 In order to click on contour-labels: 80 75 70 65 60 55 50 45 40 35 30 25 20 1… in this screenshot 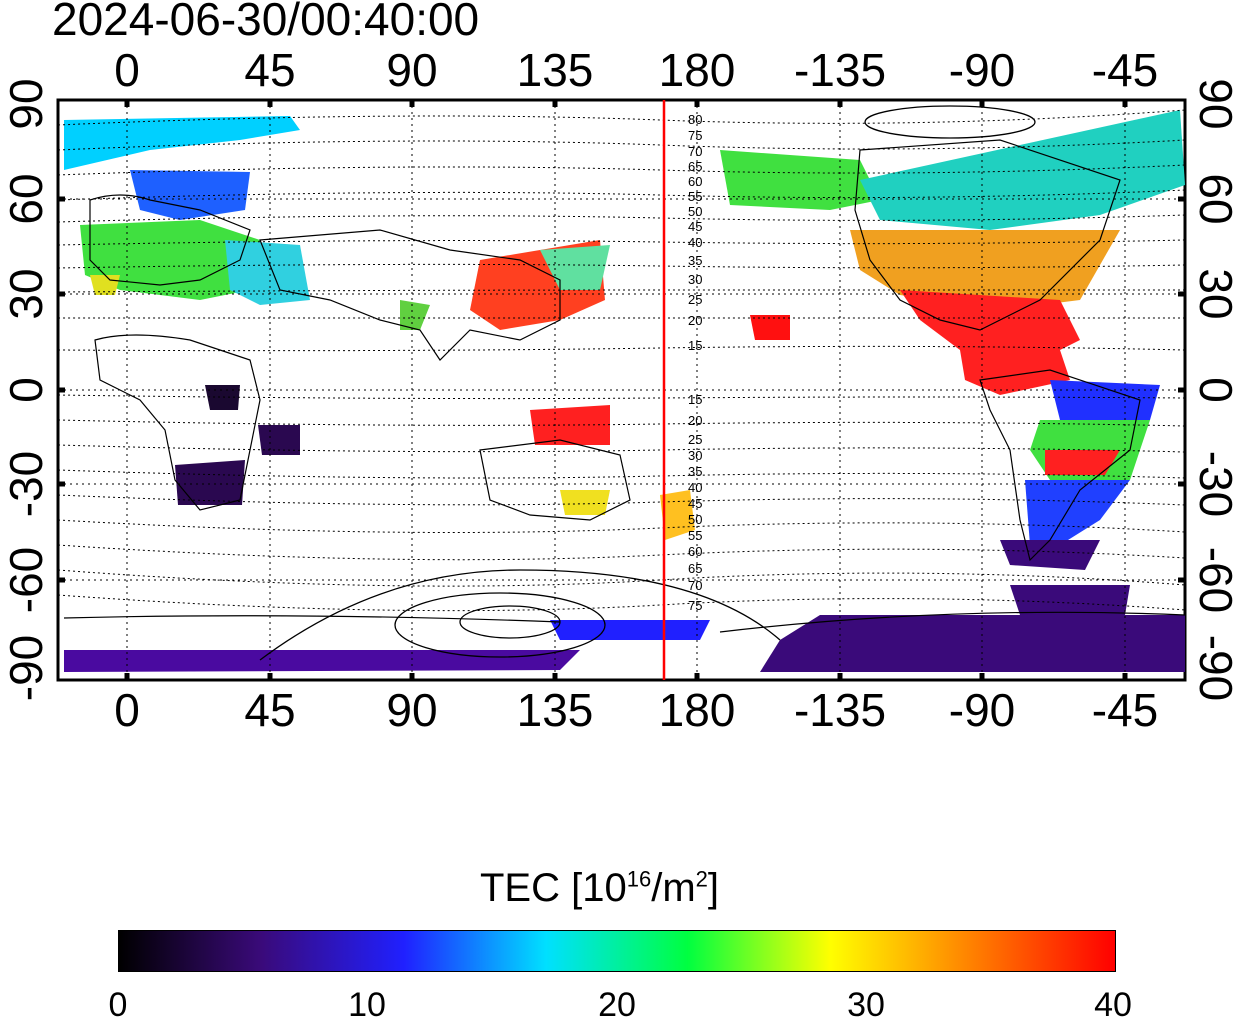, I will do `click(695, 362)`.